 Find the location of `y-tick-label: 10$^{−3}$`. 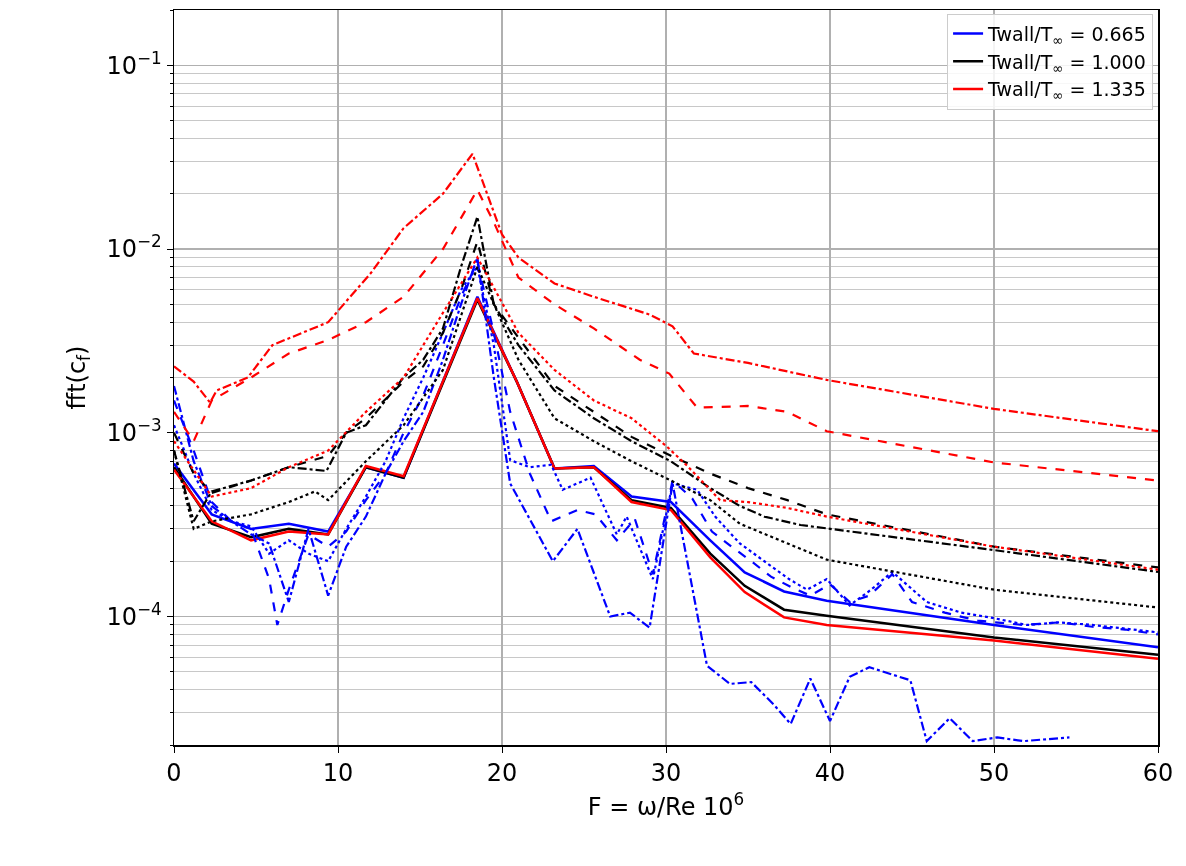

y-tick-label: 10$^{−3}$ is located at coordinates (134, 431).